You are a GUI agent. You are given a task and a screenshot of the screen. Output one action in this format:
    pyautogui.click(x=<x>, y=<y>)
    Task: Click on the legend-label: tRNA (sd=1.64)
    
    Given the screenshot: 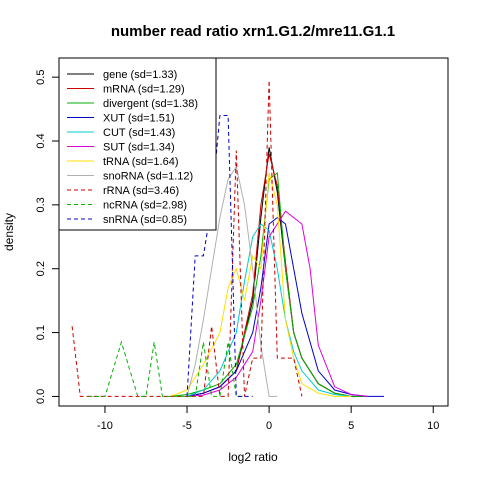 What is the action you would take?
    pyautogui.click(x=141, y=162)
    